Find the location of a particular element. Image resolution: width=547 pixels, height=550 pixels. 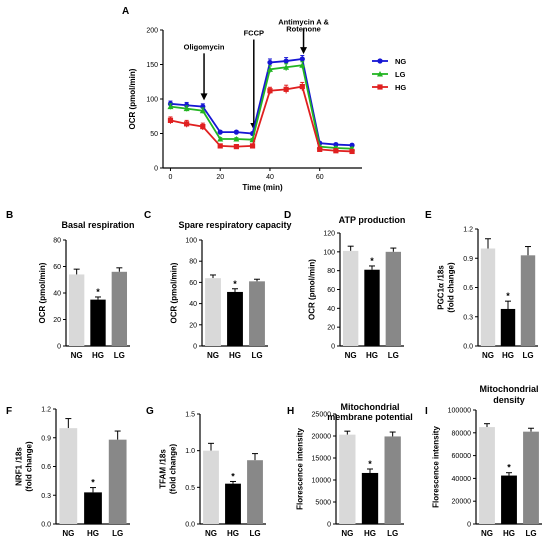

injection-arrow-head is located at coordinates (204, 97).